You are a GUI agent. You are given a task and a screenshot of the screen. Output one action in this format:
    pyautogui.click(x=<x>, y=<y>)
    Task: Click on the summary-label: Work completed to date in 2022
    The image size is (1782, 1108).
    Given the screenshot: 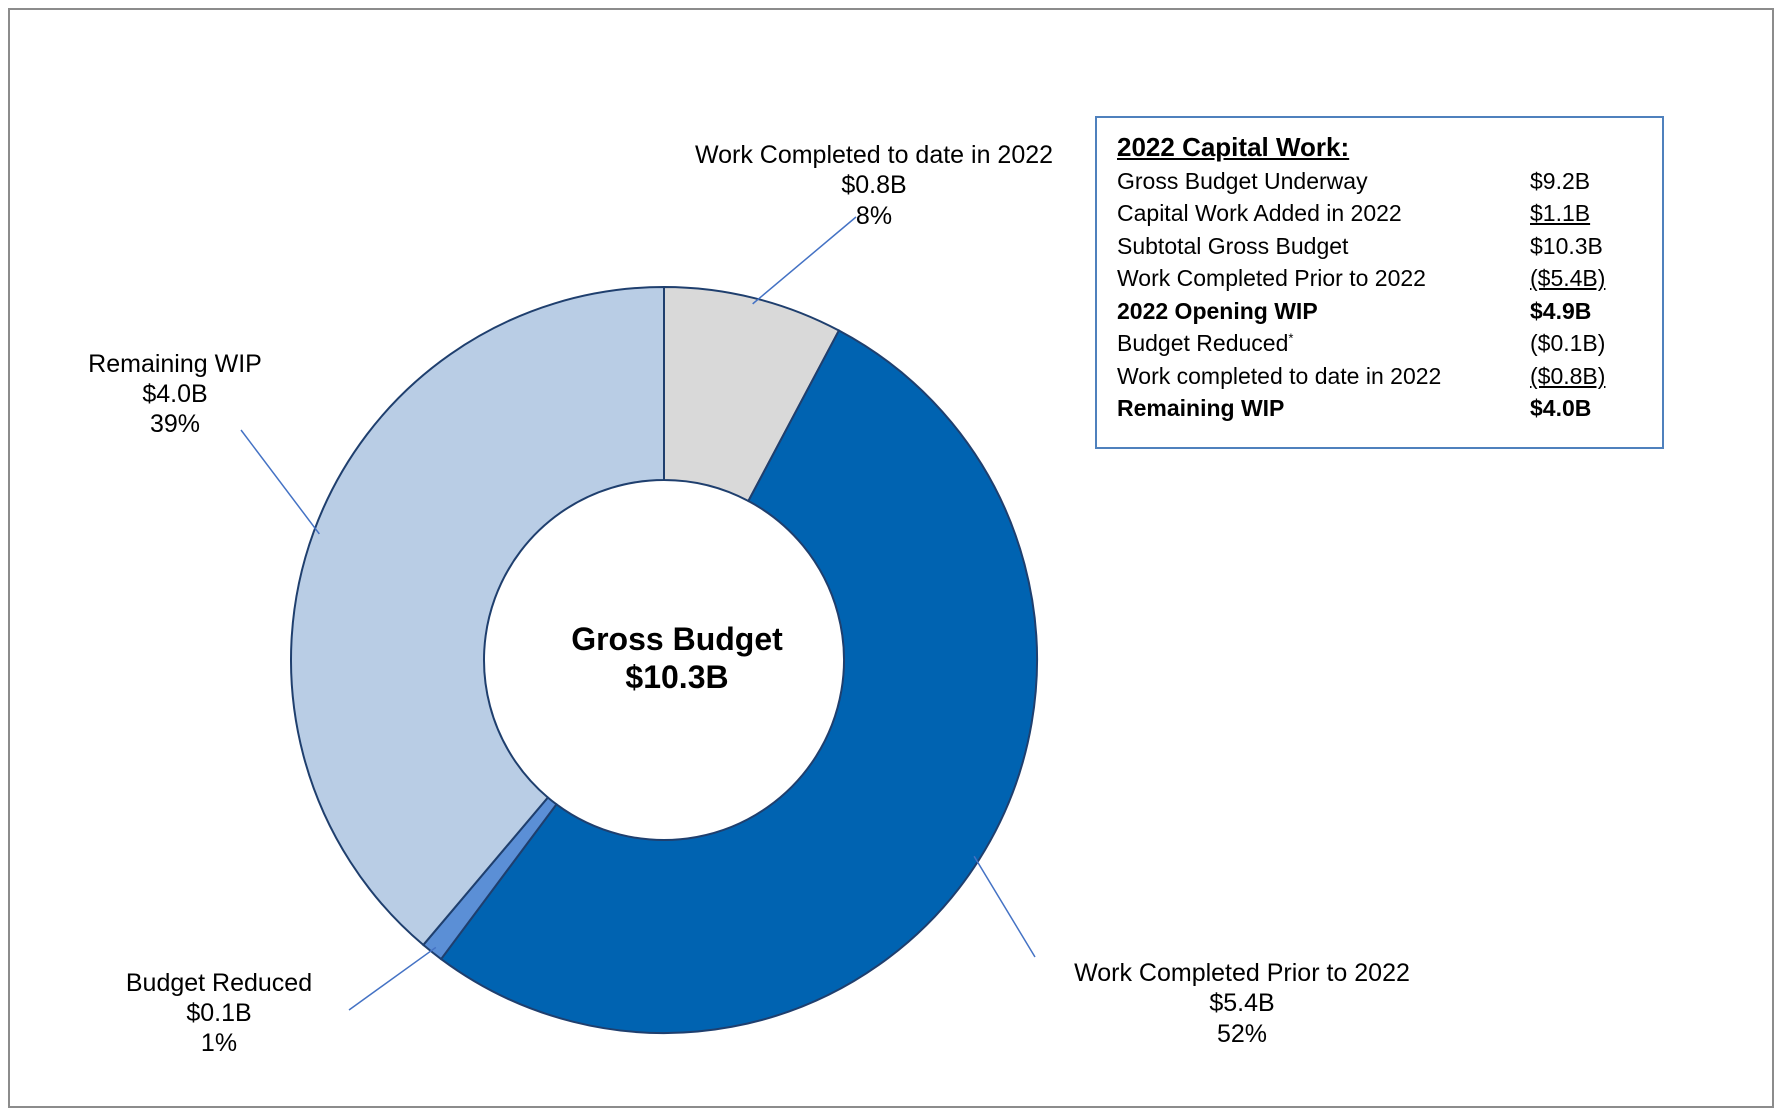 What is the action you would take?
    pyautogui.click(x=1279, y=376)
    